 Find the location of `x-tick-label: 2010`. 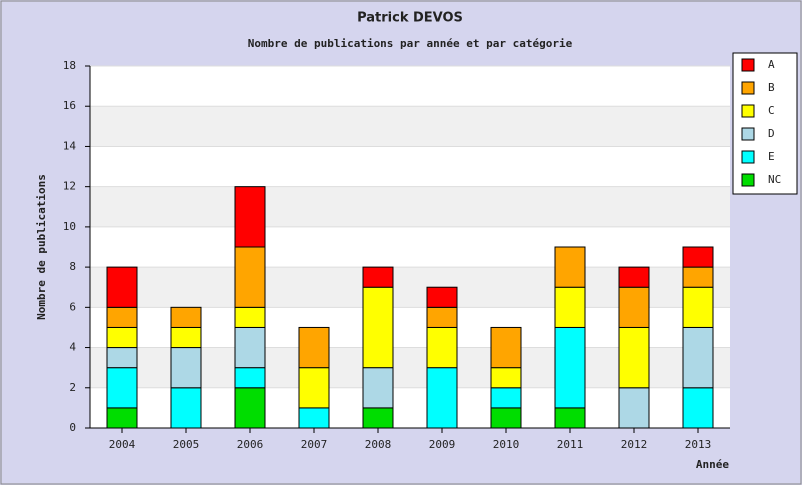

x-tick-label: 2010 is located at coordinates (506, 444).